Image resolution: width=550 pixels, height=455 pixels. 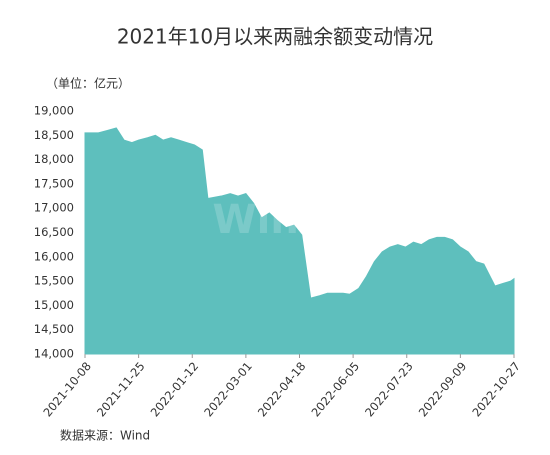 I want to click on x-tick-label: 2022-03-01, so click(x=228, y=389).